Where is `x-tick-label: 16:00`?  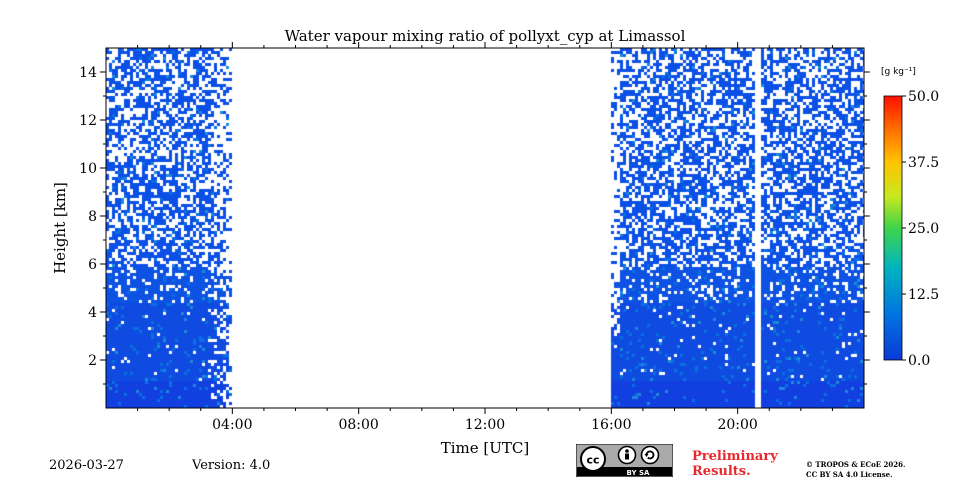 x-tick-label: 16:00 is located at coordinates (611, 425).